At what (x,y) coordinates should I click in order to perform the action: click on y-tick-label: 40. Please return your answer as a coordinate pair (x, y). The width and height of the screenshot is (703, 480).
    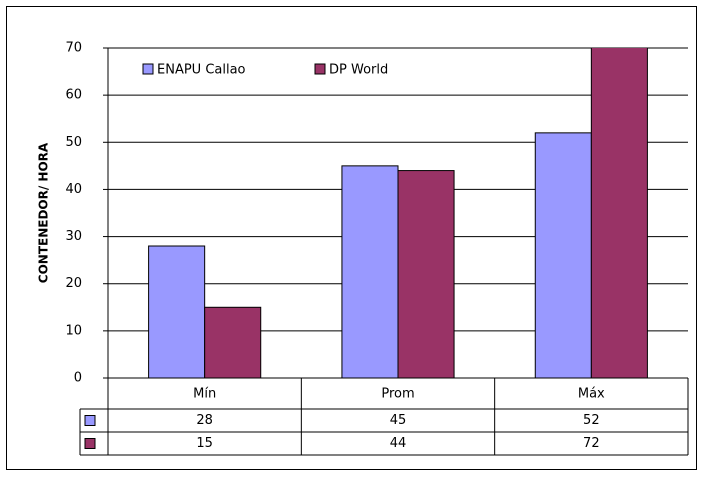
    Looking at the image, I should click on (73, 189).